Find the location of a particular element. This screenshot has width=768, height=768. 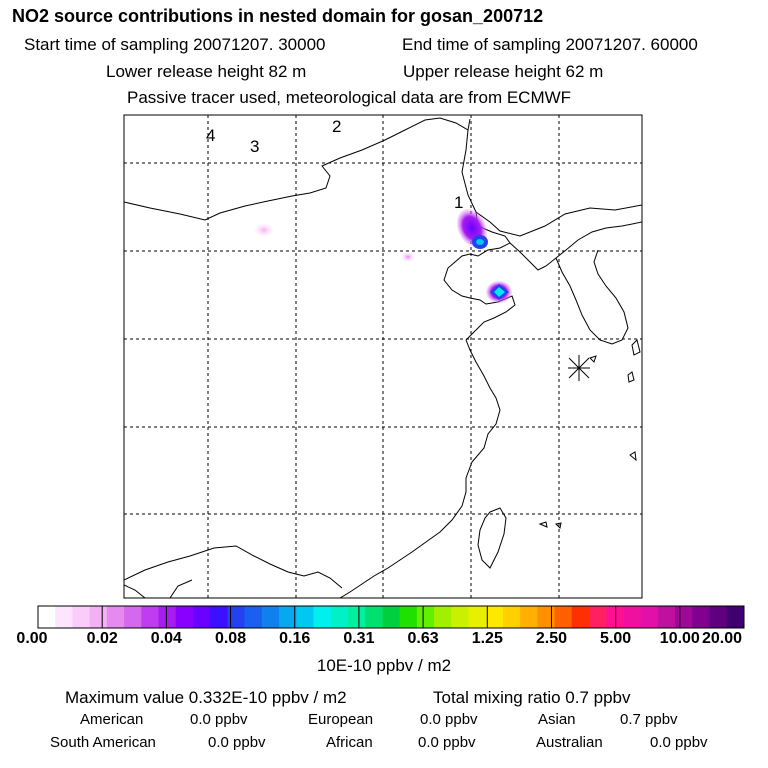

colorbar-frame is located at coordinates (391, 617).